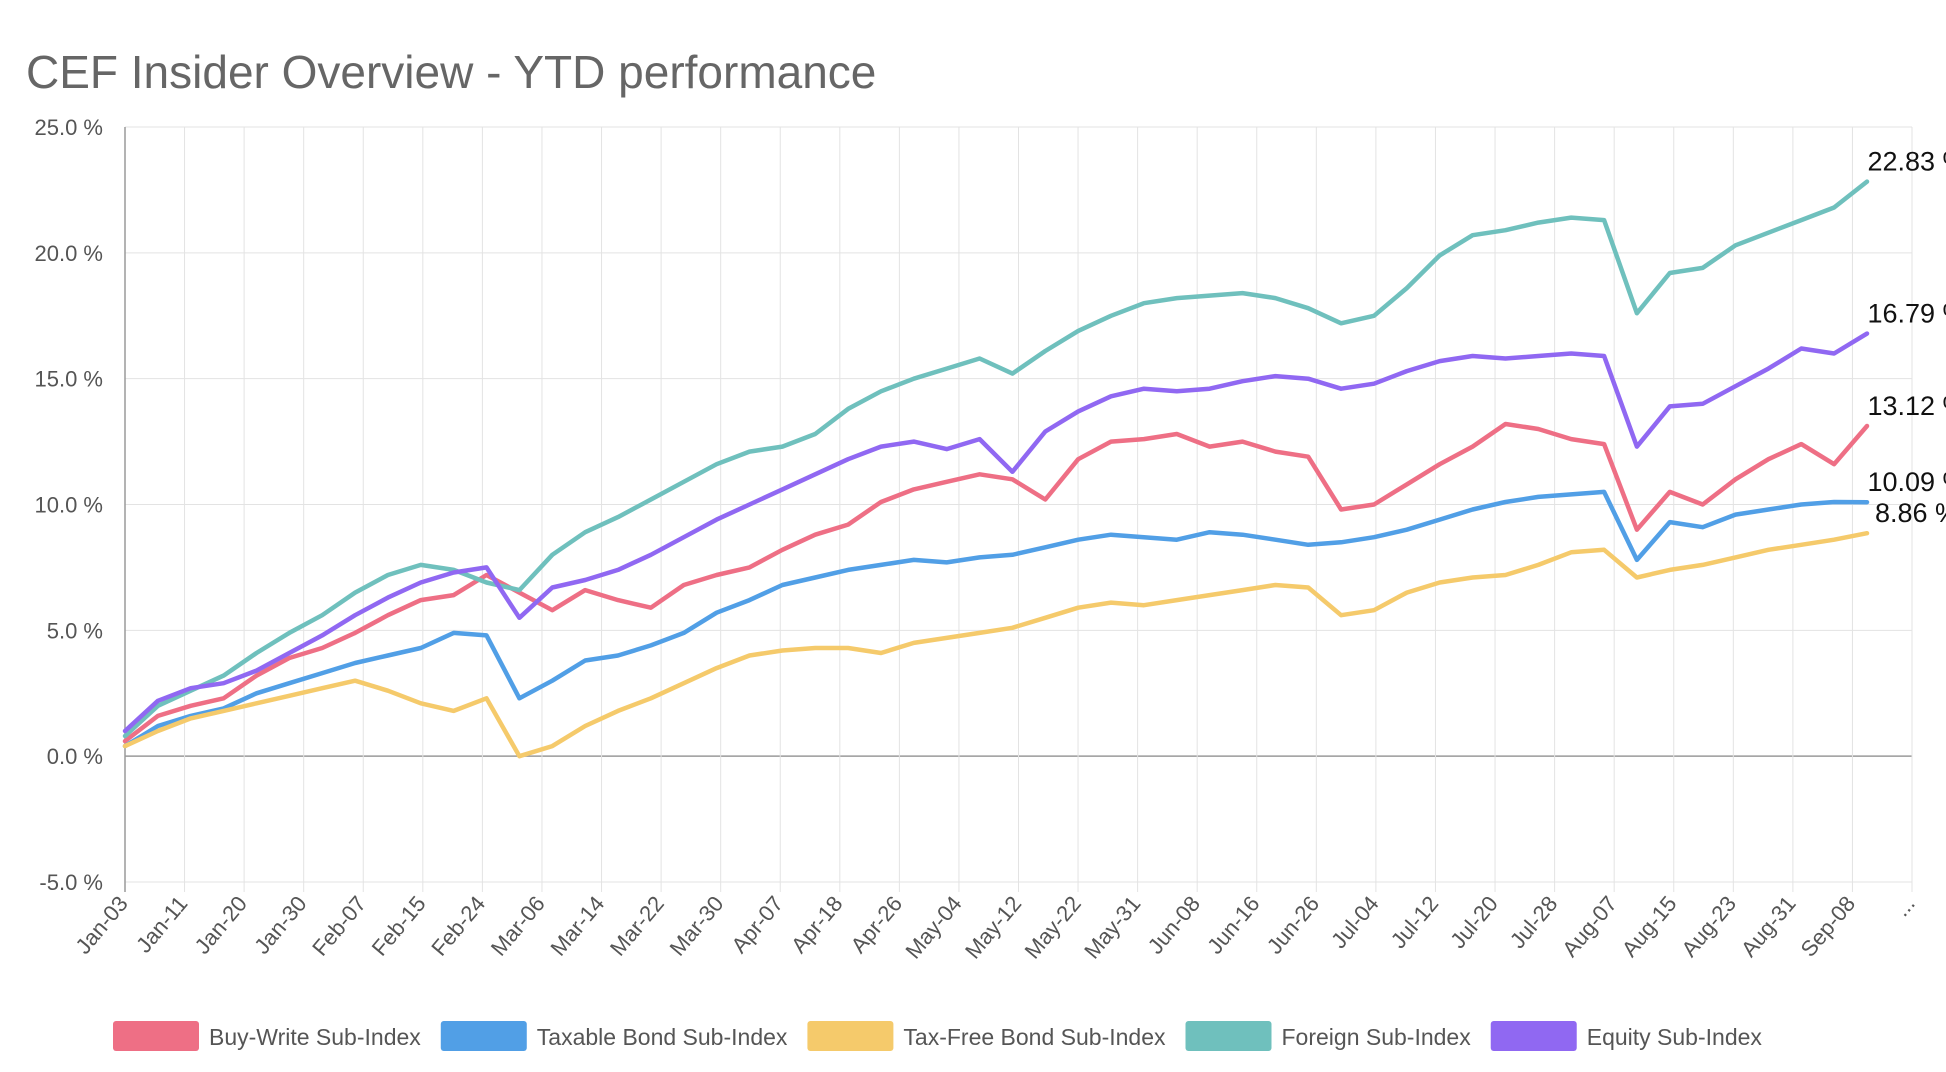 This screenshot has height=1072, width=1946. I want to click on legend-item: Foreign Sub-Index, so click(1328, 1036).